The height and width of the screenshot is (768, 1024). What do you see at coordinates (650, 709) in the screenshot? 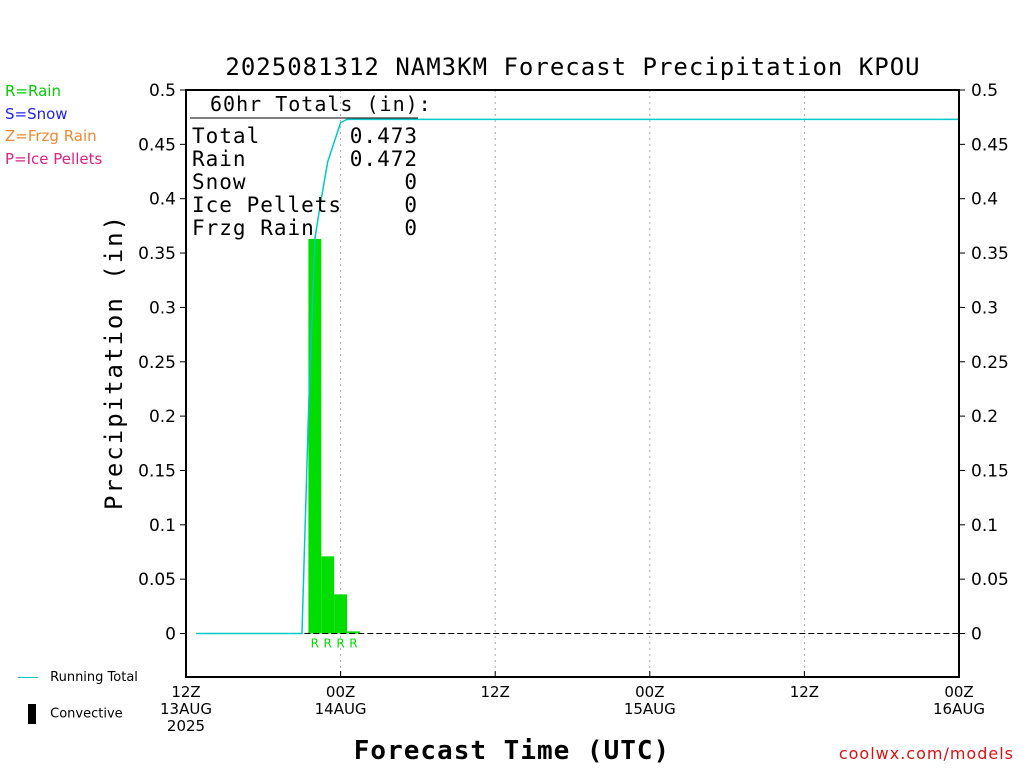
I see `x-tick-label: 15AUG` at bounding box center [650, 709].